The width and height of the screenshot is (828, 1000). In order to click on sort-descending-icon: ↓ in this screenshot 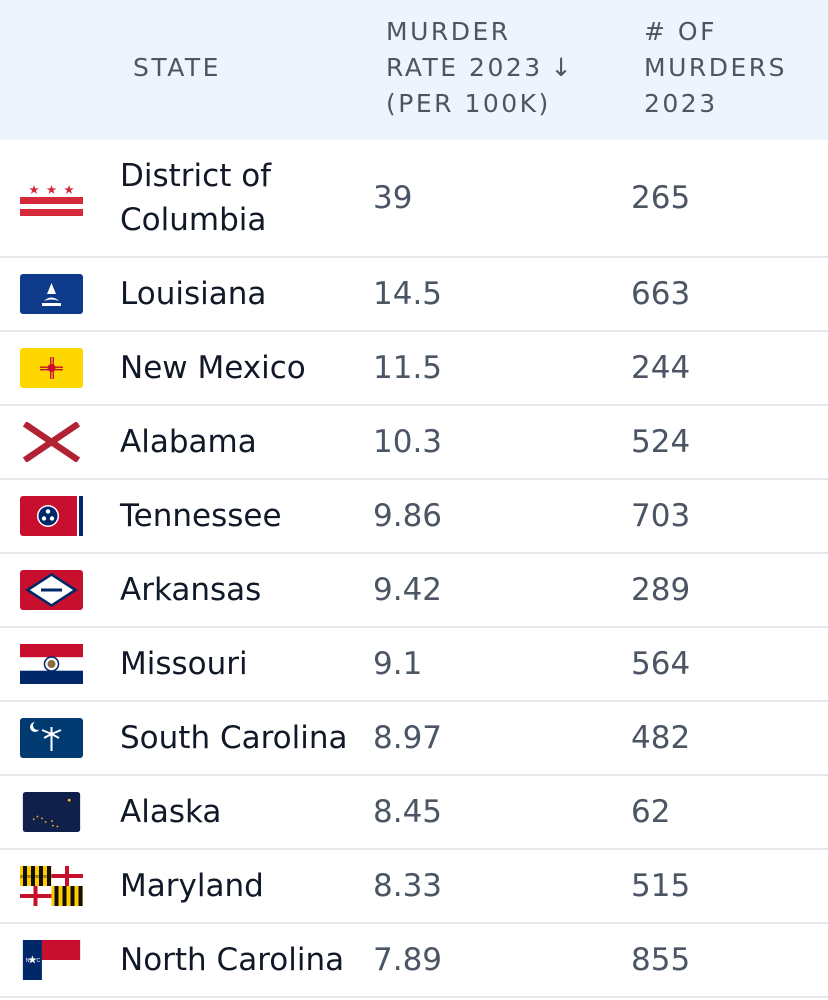, I will do `click(562, 67)`.